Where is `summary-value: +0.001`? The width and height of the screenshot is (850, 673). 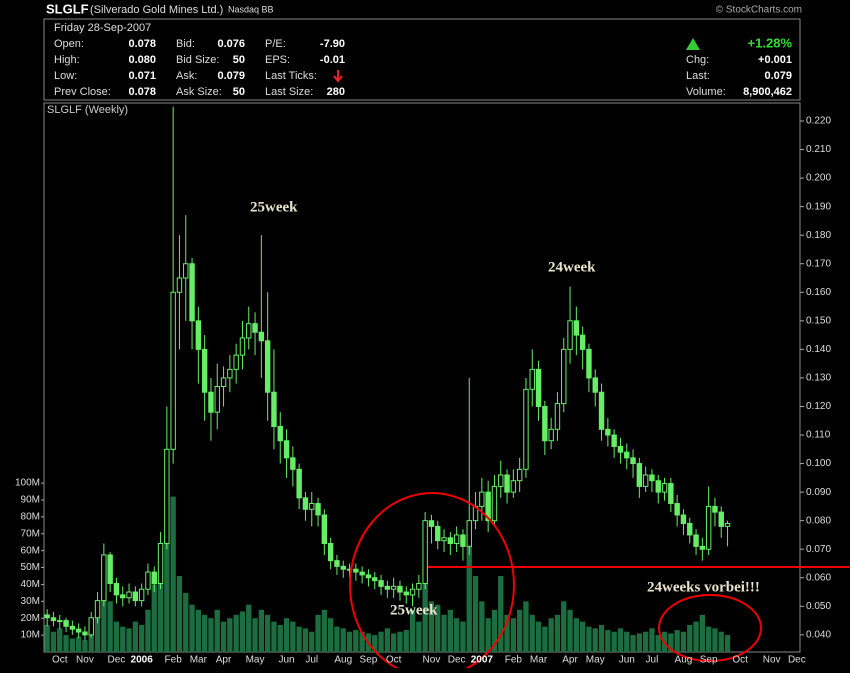 summary-value: +0.001 is located at coordinates (775, 60).